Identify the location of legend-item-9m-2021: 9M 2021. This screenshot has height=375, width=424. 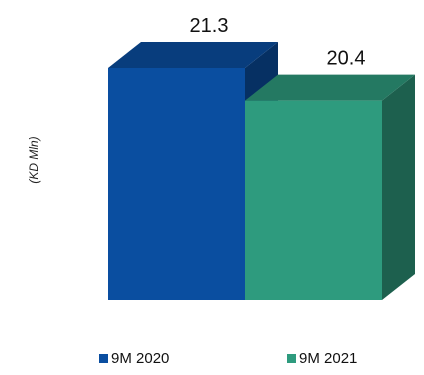
(322, 358).